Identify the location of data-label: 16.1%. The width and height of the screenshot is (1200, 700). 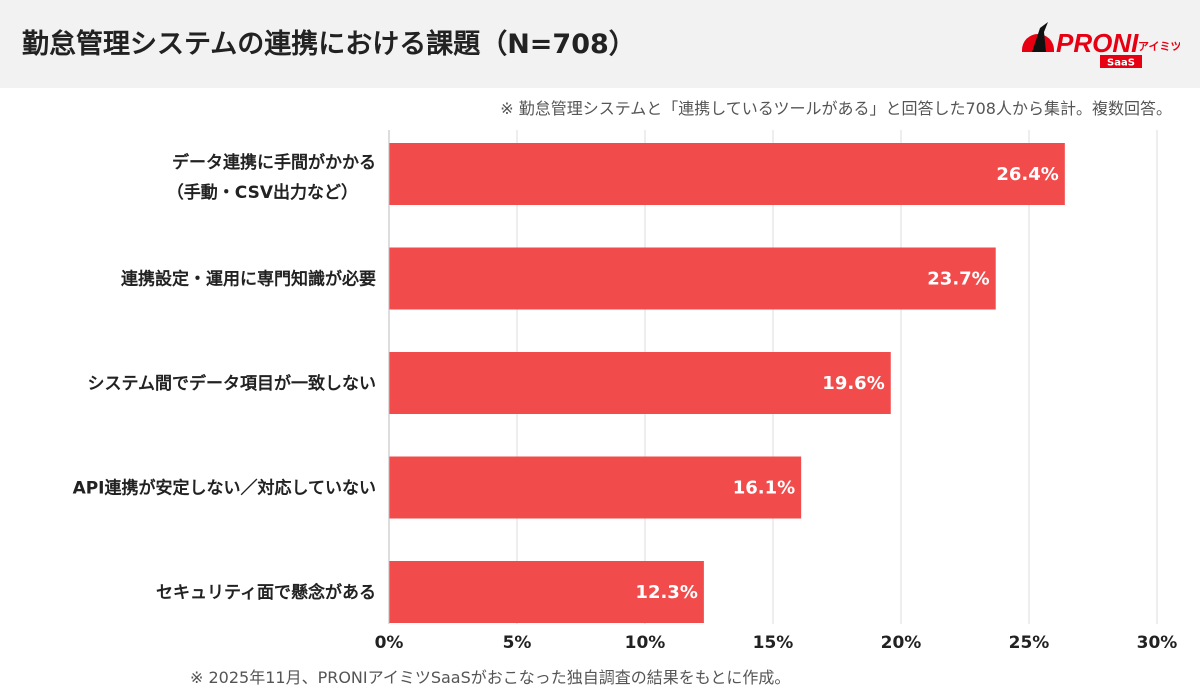
(764, 488).